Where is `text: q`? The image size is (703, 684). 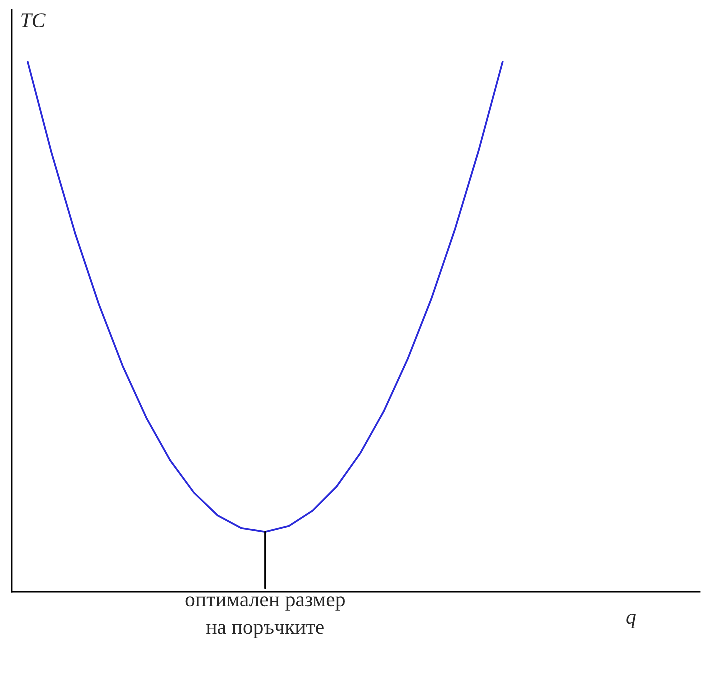 text: q is located at coordinates (631, 621).